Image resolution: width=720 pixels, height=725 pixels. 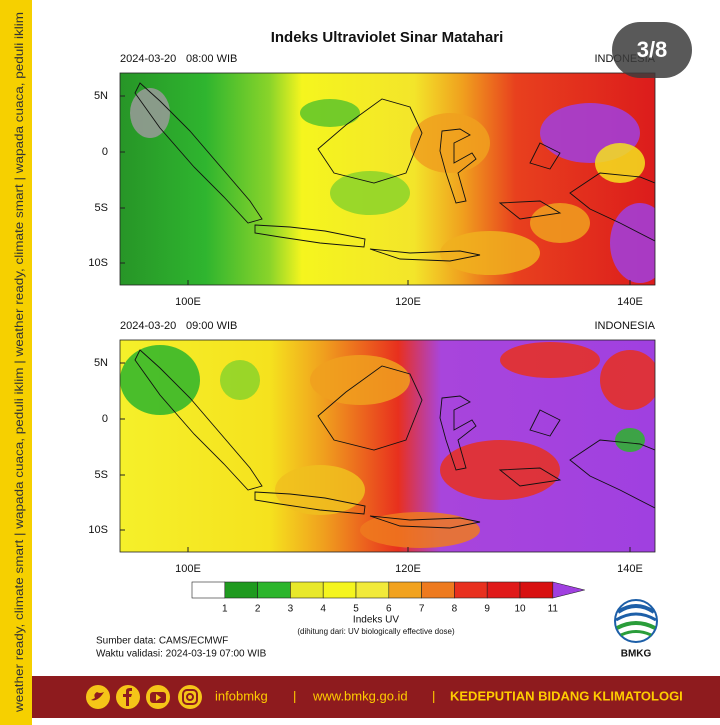 What do you see at coordinates (455, 609) in the screenshot?
I see `colorbar-label: 8` at bounding box center [455, 609].